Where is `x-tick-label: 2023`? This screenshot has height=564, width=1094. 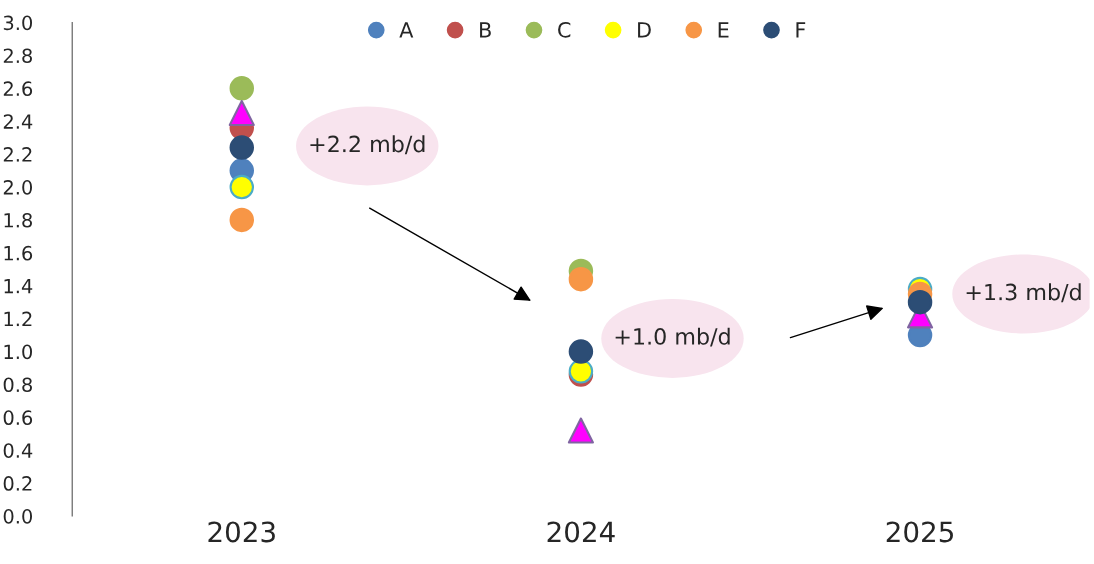
x-tick-label: 2023 is located at coordinates (241, 532).